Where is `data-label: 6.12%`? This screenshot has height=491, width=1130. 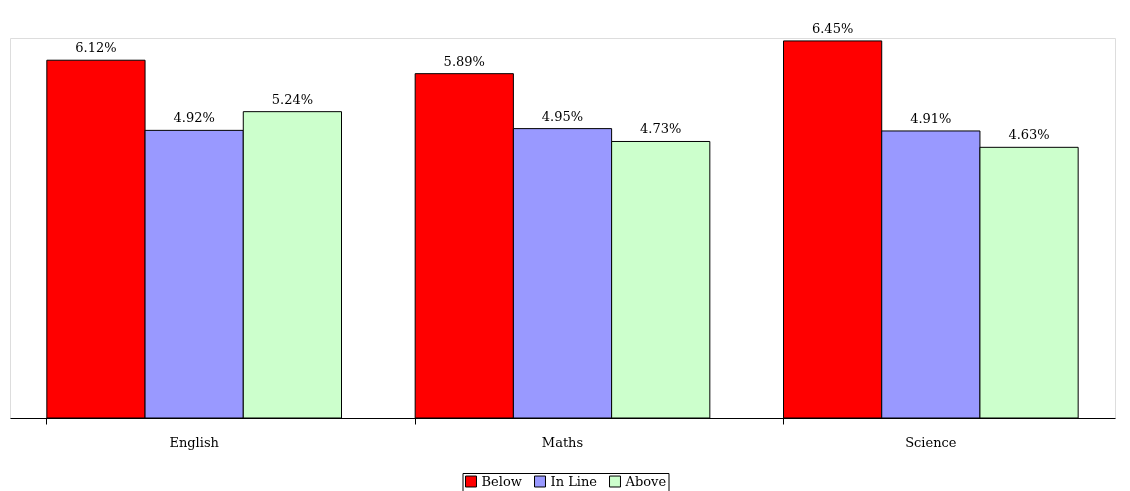
data-label: 6.12% is located at coordinates (96, 48).